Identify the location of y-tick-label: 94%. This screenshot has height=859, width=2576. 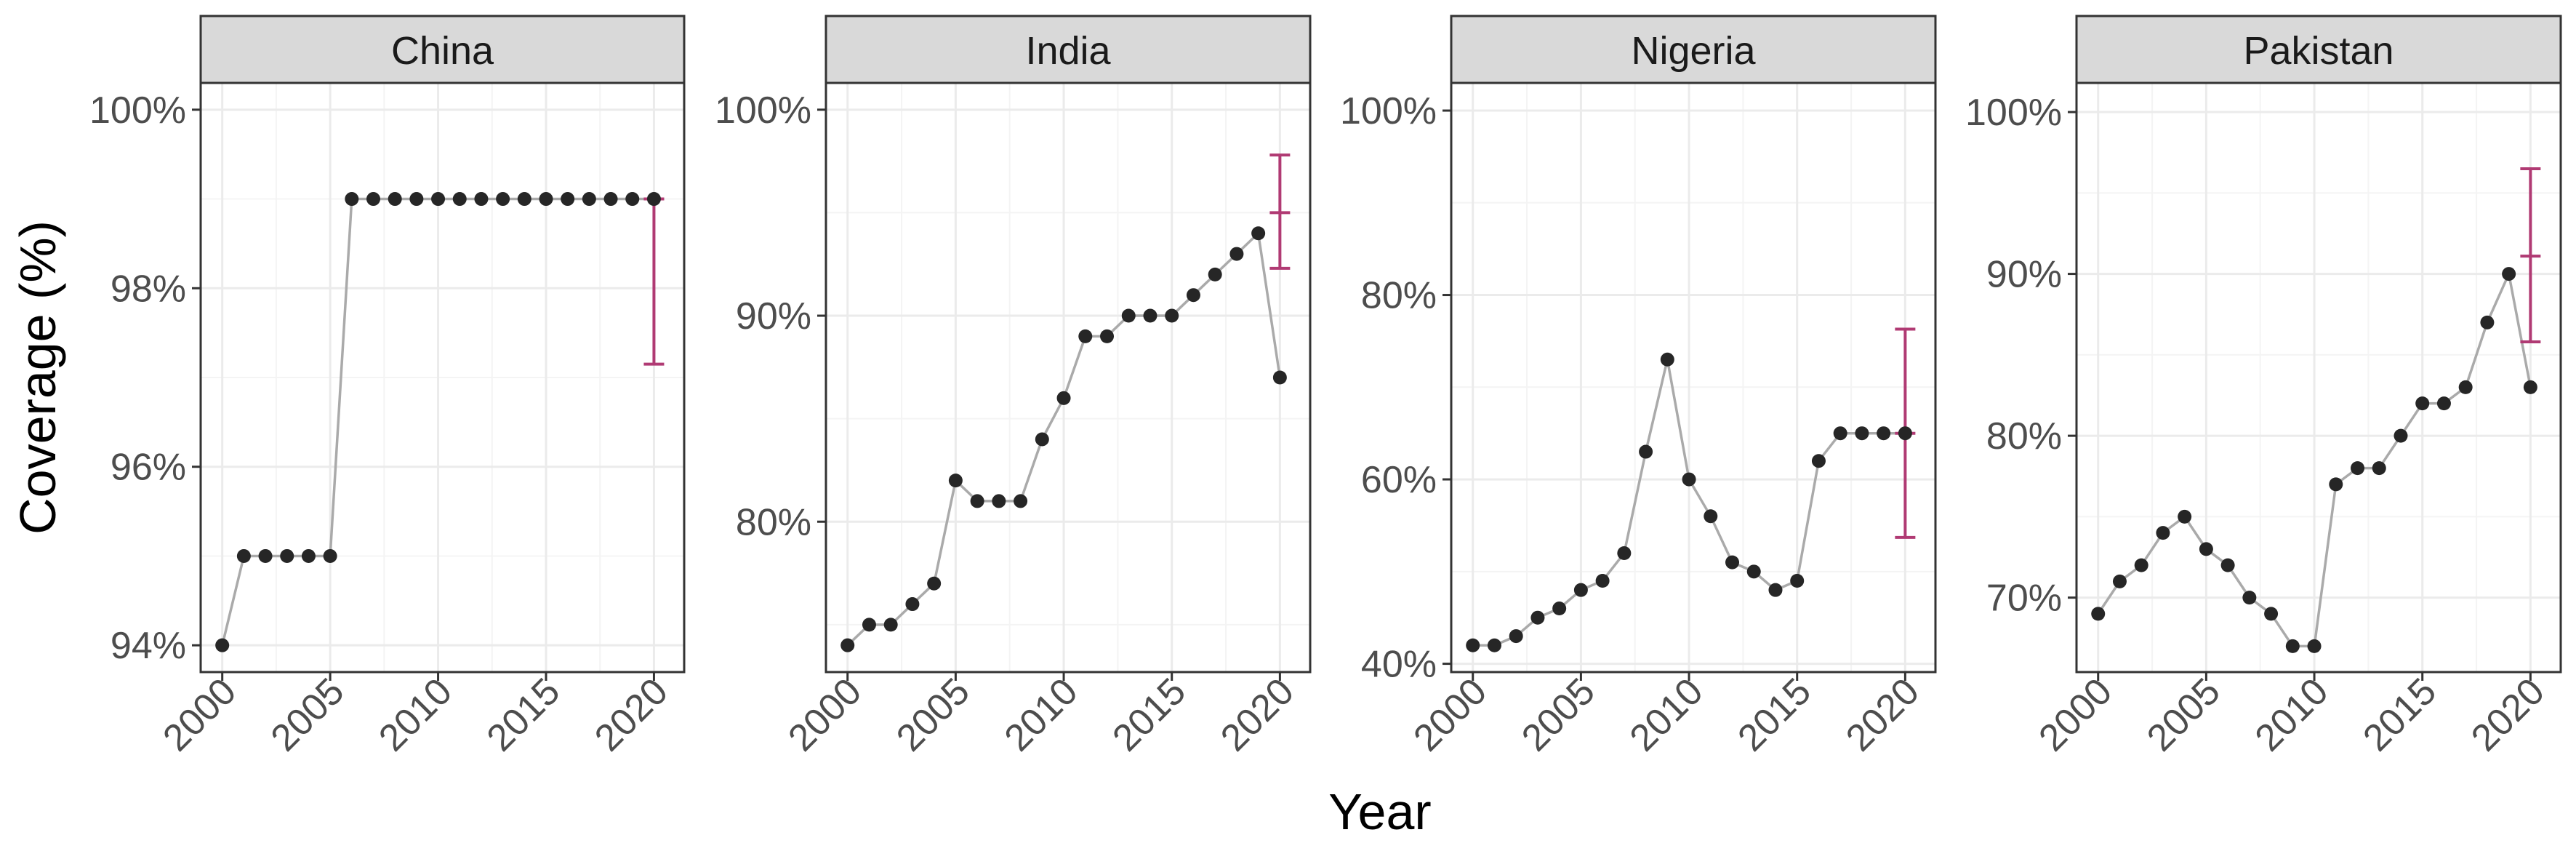
(148, 646).